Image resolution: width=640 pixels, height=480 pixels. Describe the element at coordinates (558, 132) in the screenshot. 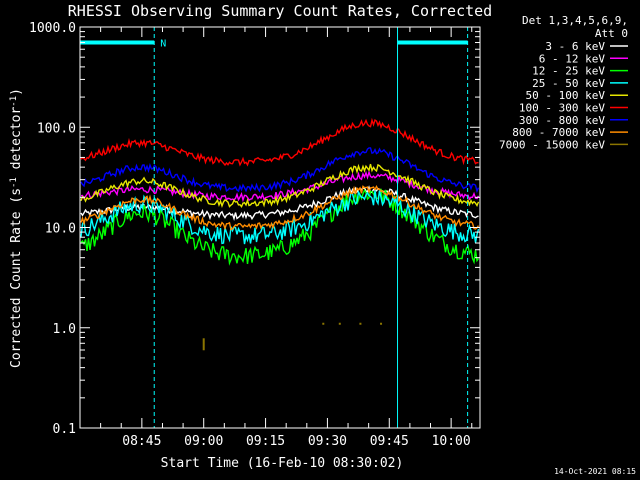

I see `legend-label-8: 800 - 7000 keV` at that location.